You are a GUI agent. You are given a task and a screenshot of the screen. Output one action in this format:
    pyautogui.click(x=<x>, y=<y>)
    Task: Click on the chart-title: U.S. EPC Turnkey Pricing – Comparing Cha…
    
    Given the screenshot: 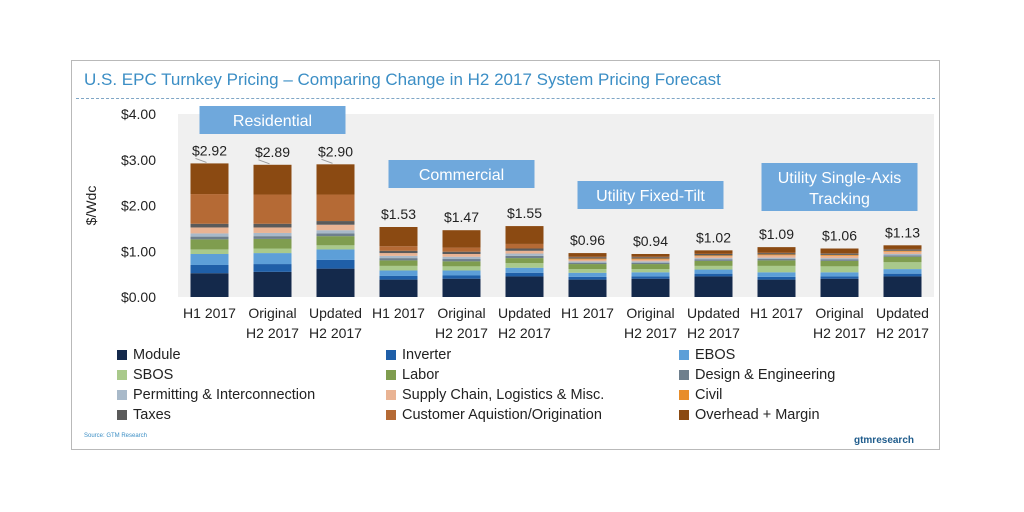 What is the action you would take?
    pyautogui.click(x=402, y=79)
    